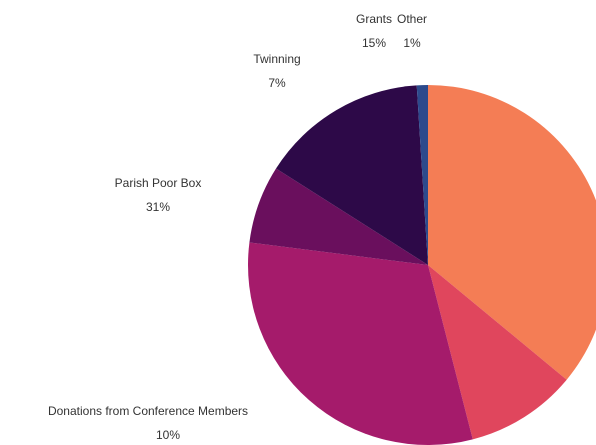 This screenshot has width=596, height=445. I want to click on value-label: 15%, so click(374, 43).